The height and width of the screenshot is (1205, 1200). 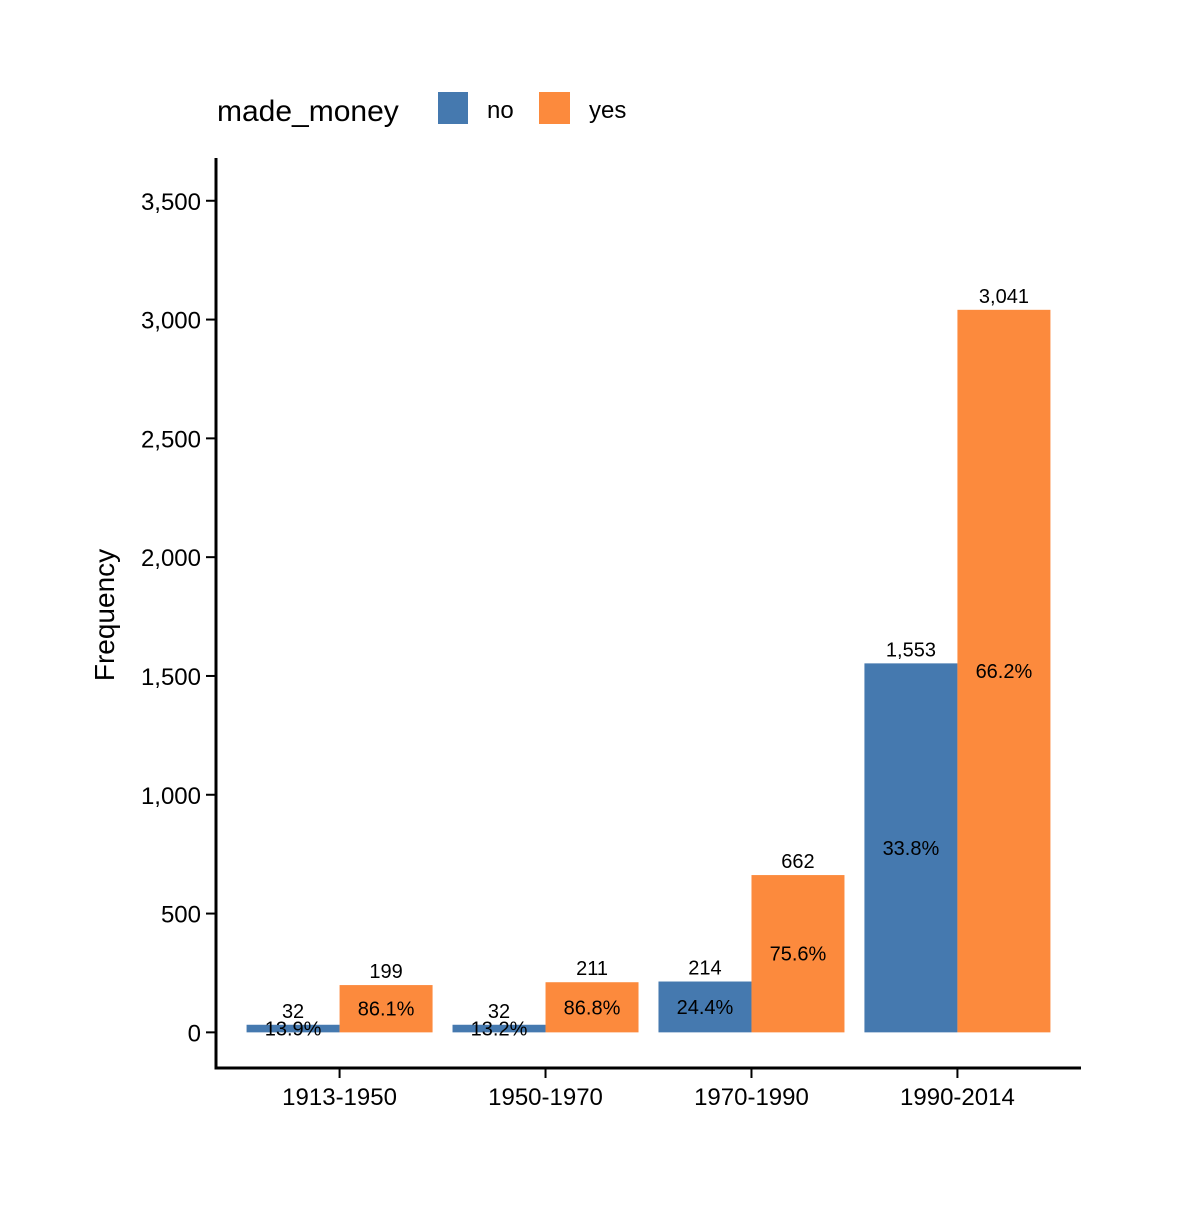 What do you see at coordinates (554, 108) in the screenshot?
I see `legend-swatch-yes` at bounding box center [554, 108].